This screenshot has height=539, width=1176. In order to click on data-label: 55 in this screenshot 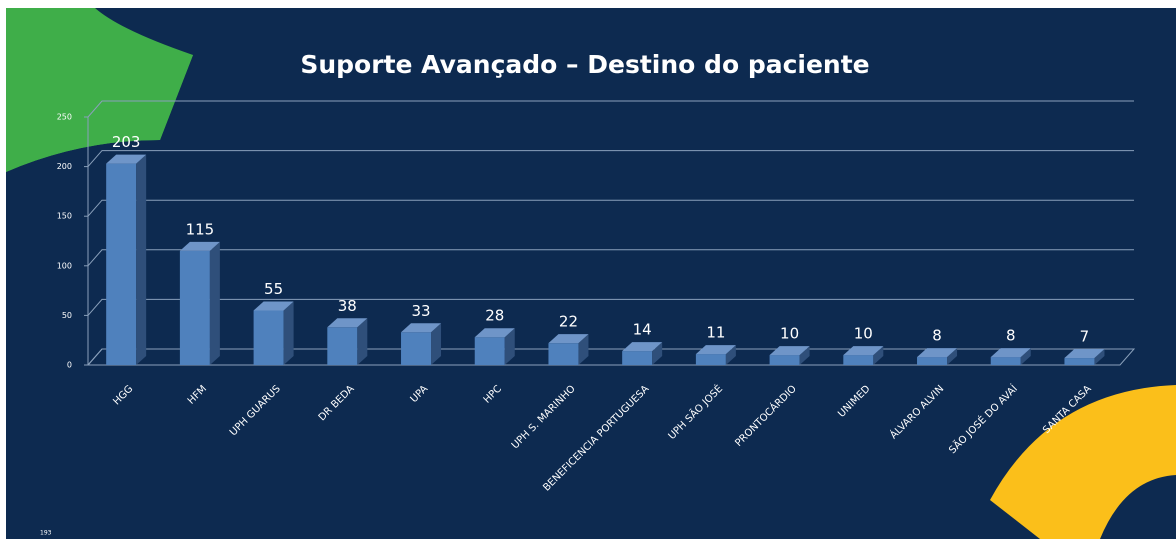, I will do `click(273, 289)`.